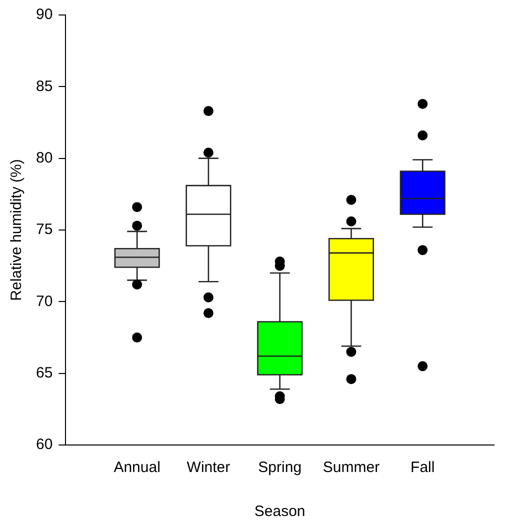  Describe the element at coordinates (44, 373) in the screenshot. I see `y-tick-label: 65` at that location.